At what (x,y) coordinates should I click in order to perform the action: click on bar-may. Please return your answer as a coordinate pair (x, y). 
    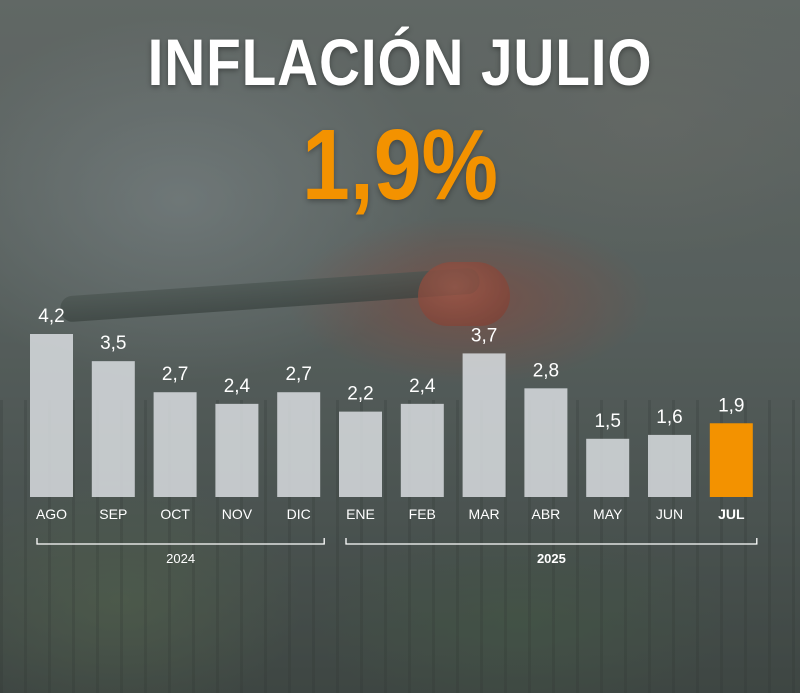
    Looking at the image, I should click on (608, 467).